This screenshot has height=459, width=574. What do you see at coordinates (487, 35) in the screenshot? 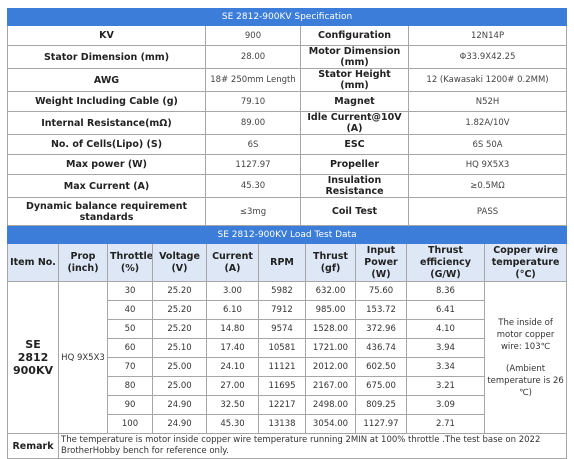
I see `spec-value: 12N14P` at bounding box center [487, 35].